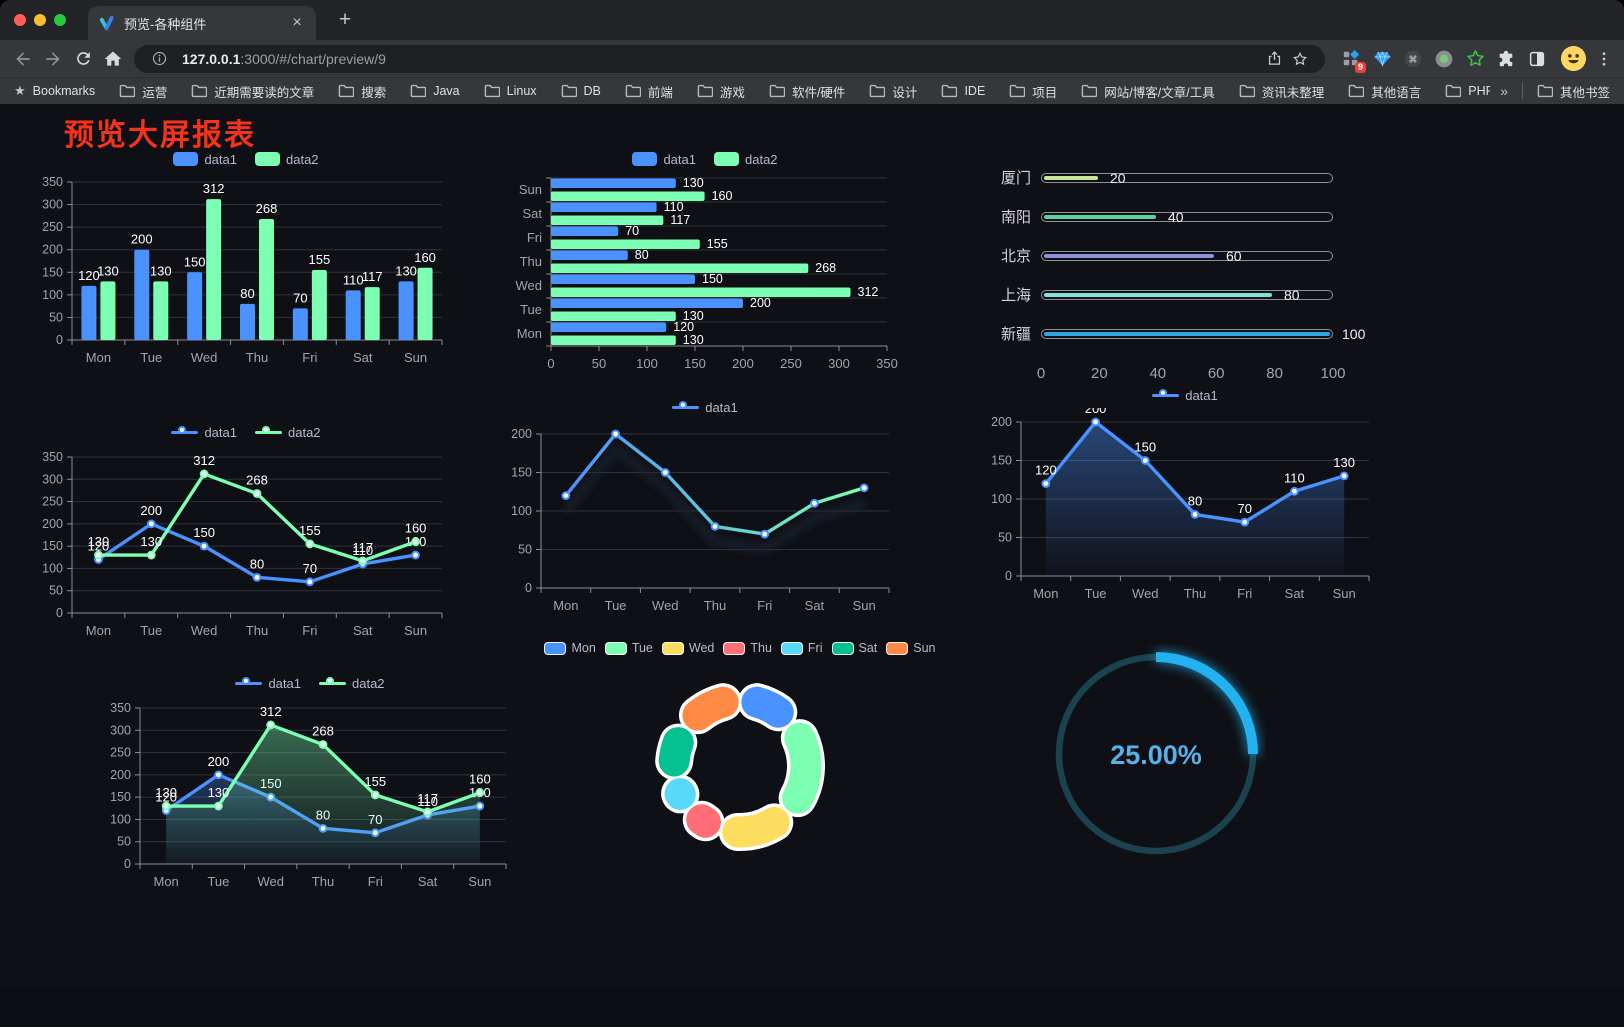 The width and height of the screenshot is (1624, 1027). Describe the element at coordinates (1413, 59) in the screenshot. I see `extension-command-button: ⌘` at that location.